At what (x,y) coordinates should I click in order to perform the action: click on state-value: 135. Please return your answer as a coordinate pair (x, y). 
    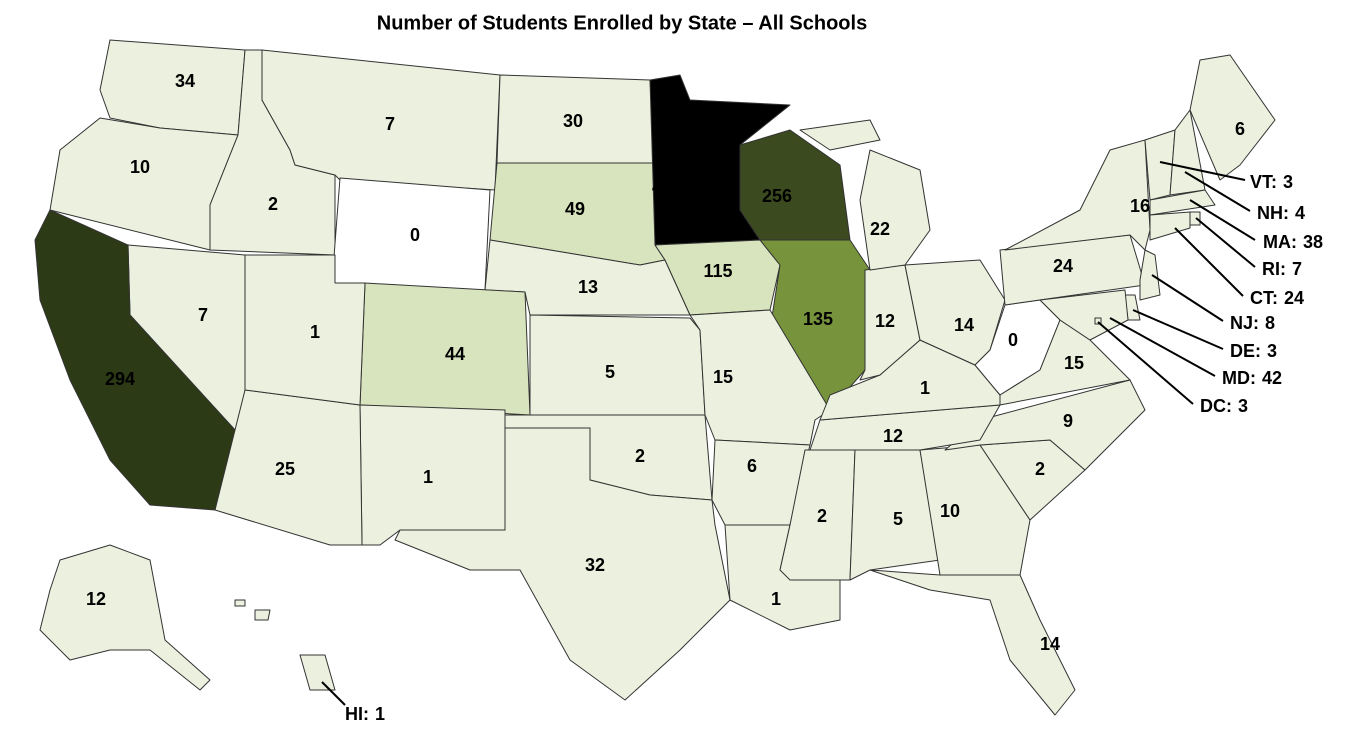
    Looking at the image, I should click on (818, 319).